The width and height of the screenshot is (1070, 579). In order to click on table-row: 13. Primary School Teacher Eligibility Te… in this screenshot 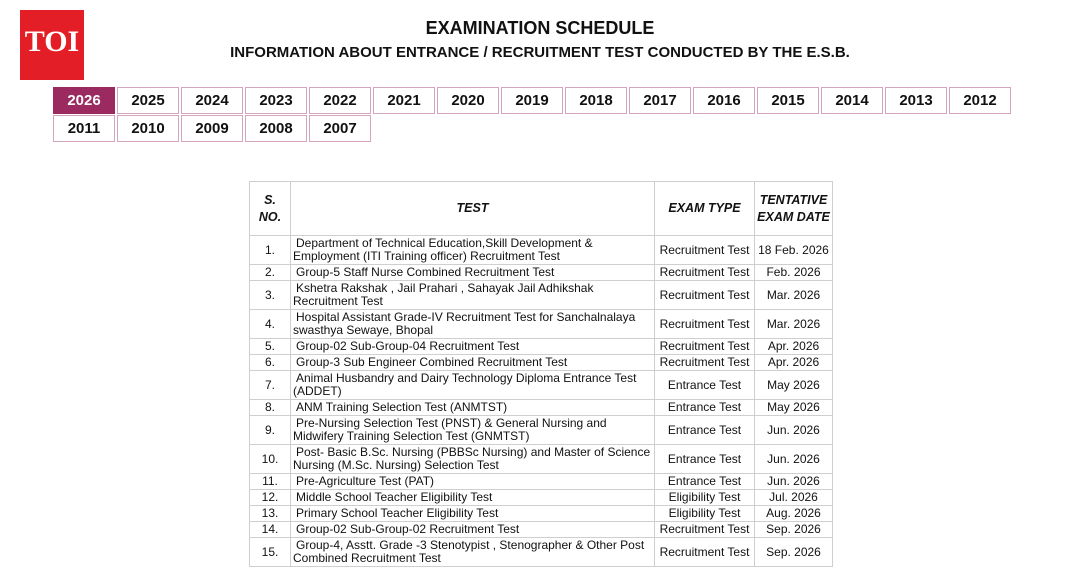, I will do `click(541, 513)`.